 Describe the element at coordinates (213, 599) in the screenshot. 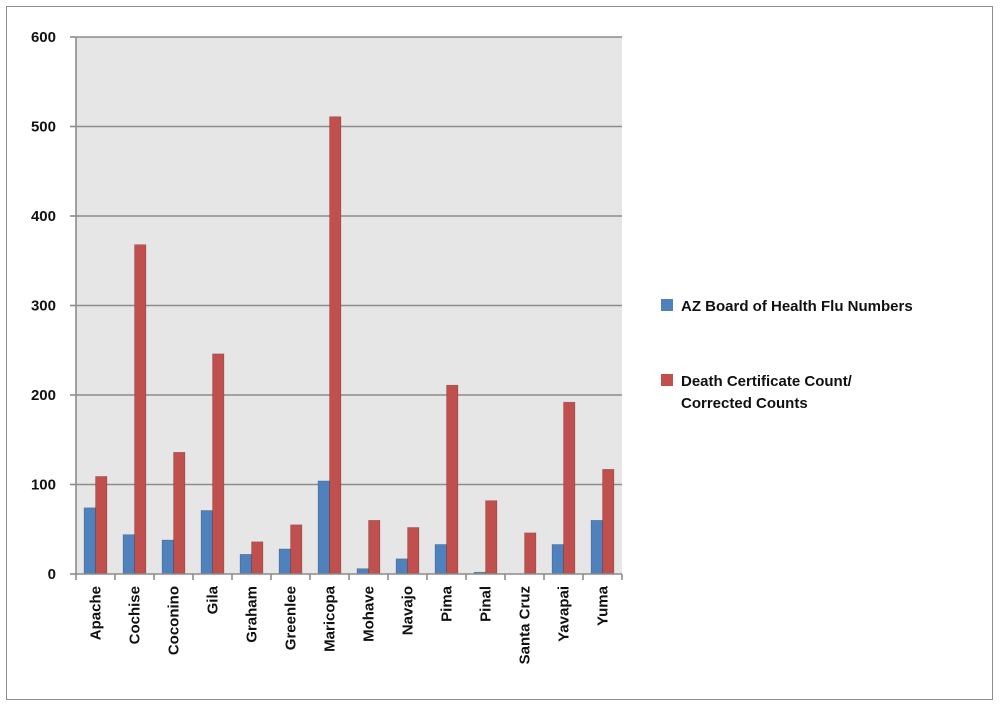

I see `category-label-gila: Gila` at that location.